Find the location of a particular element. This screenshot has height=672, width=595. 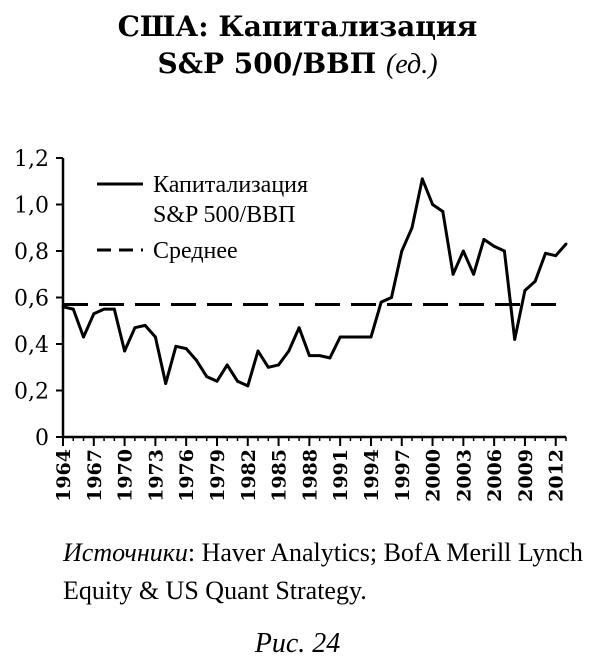

legend-label-mean: Среднее is located at coordinates (195, 251).